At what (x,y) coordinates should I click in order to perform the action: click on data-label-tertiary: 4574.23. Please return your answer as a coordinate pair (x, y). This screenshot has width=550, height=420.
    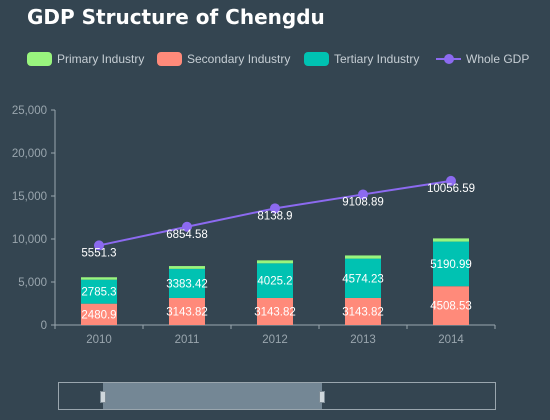
    Looking at the image, I should click on (363, 279).